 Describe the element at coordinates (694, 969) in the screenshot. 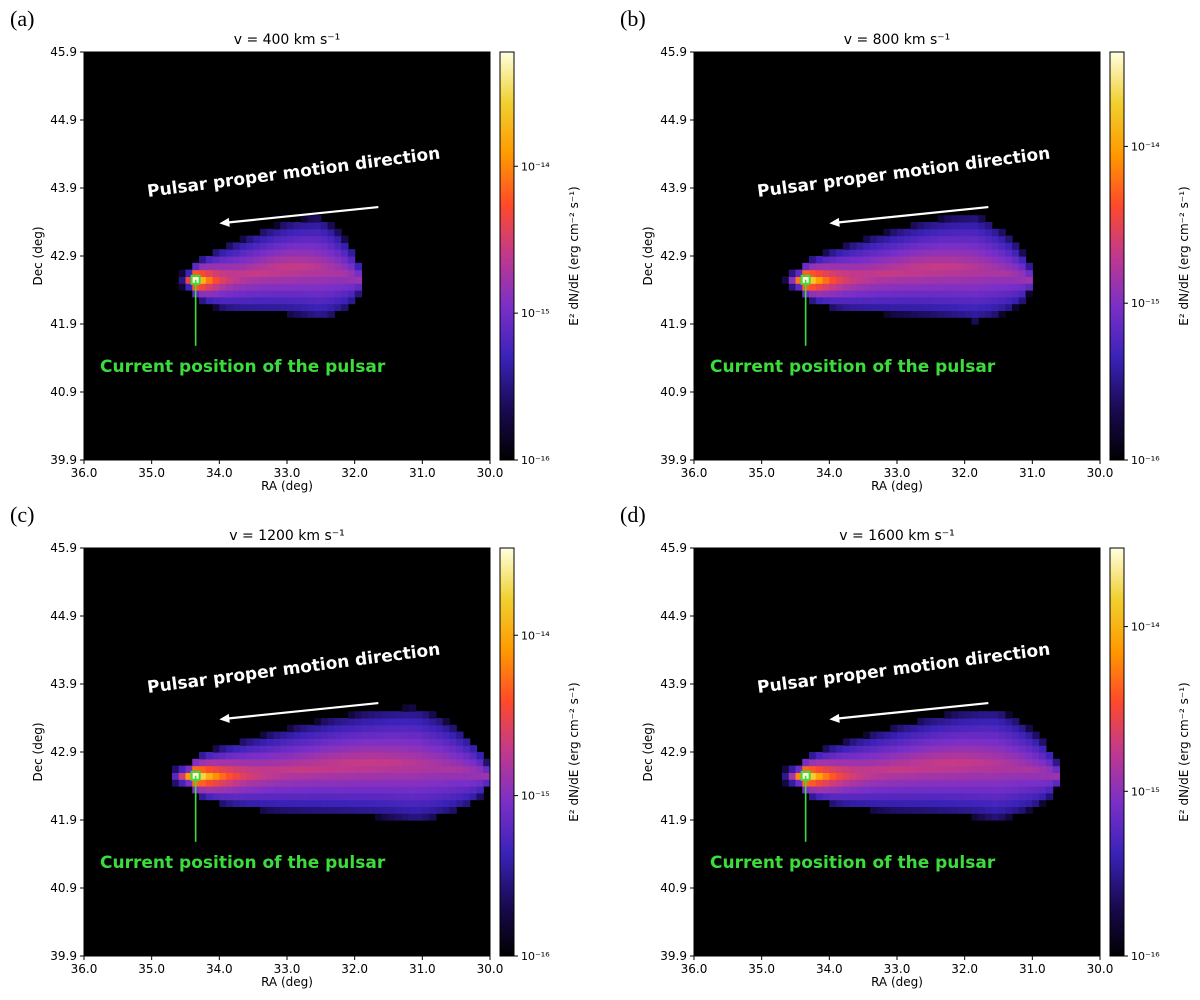

I see `x-tick-label: 36.0` at that location.